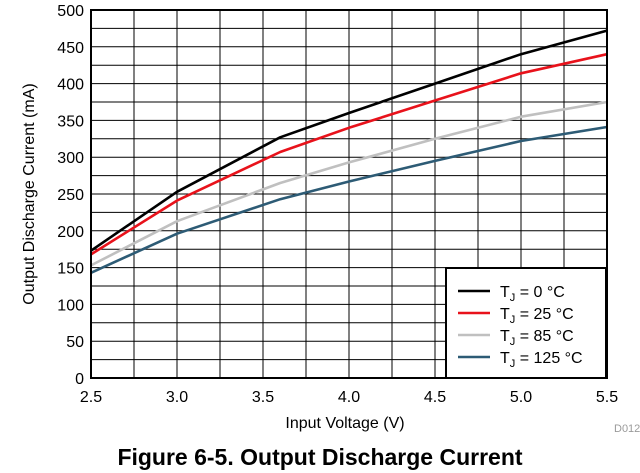  What do you see at coordinates (607, 397) in the screenshot?
I see `x-tick-label: 5.5` at bounding box center [607, 397].